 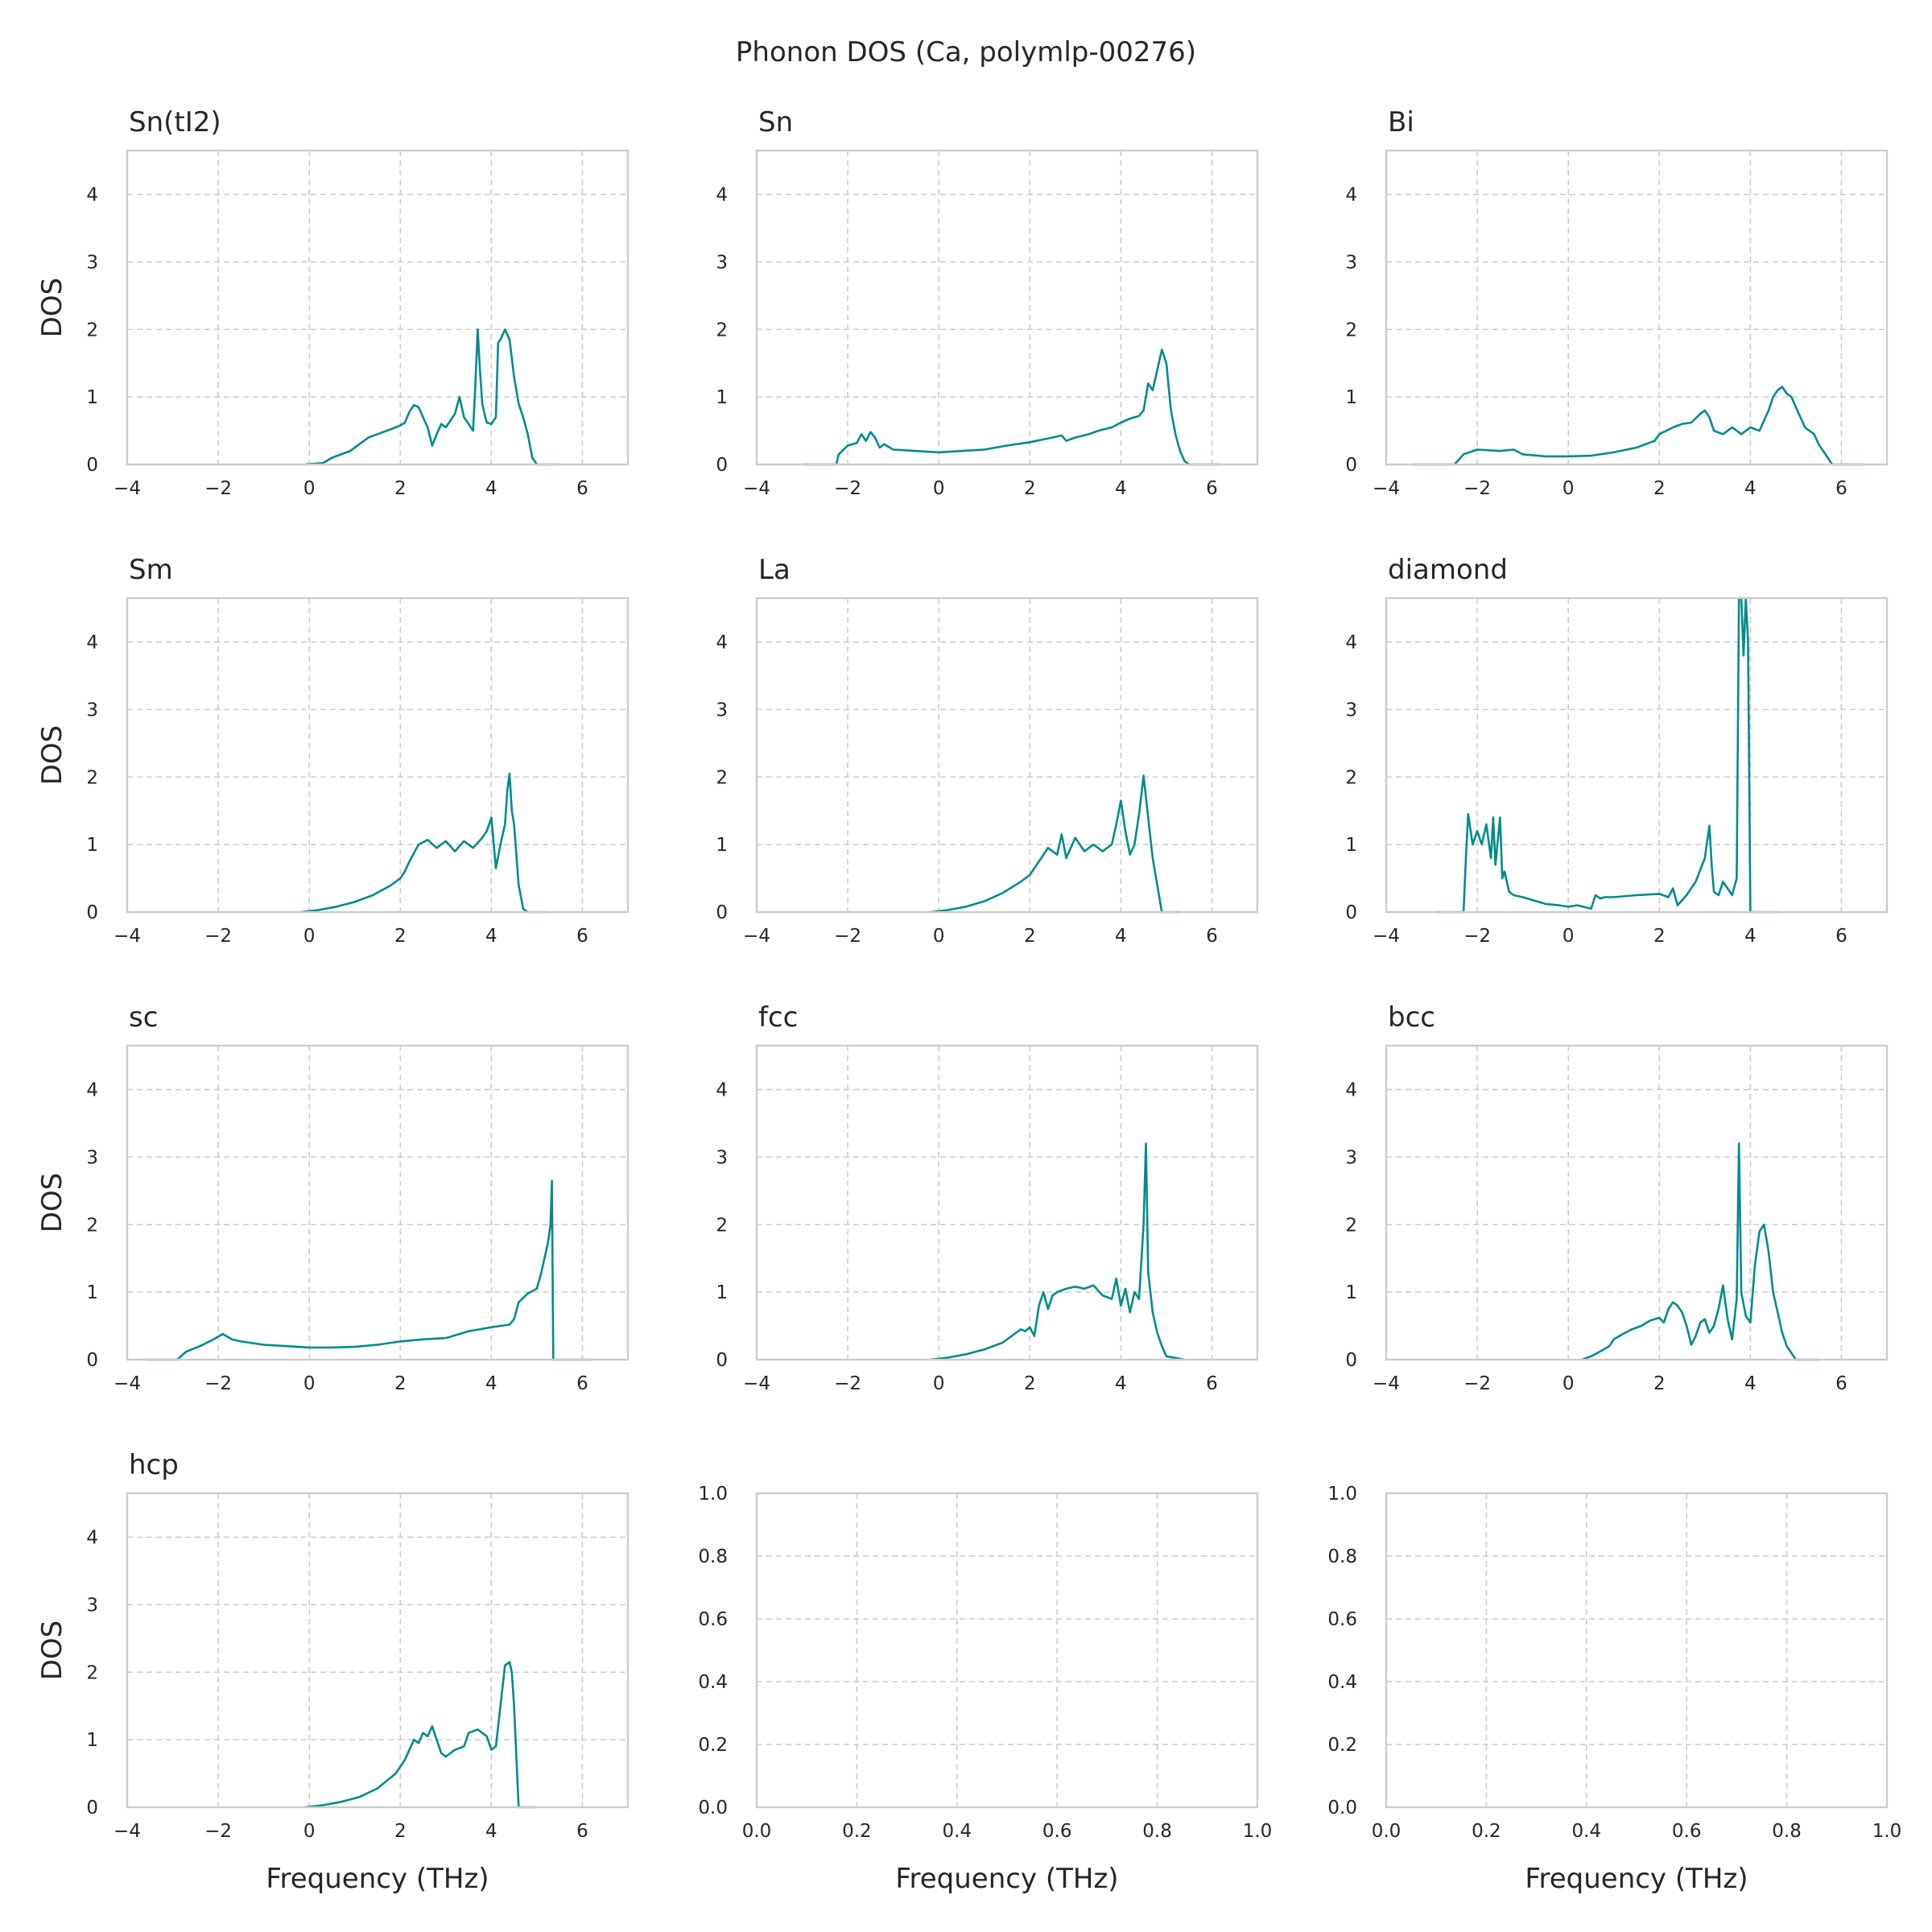 What do you see at coordinates (757, 1831) in the screenshot?
I see `x-tick-label: 0.0` at bounding box center [757, 1831].